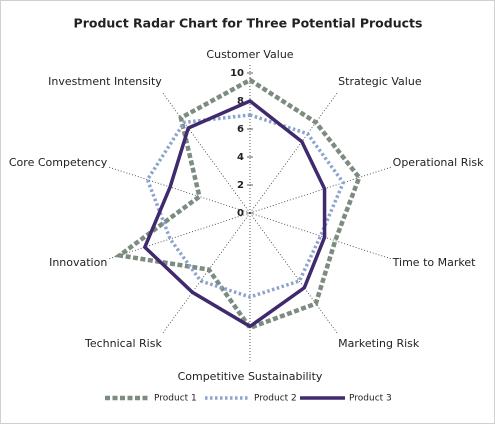  Describe the element at coordinates (237, 73) in the screenshot. I see `r-tick-label: 10` at that location.